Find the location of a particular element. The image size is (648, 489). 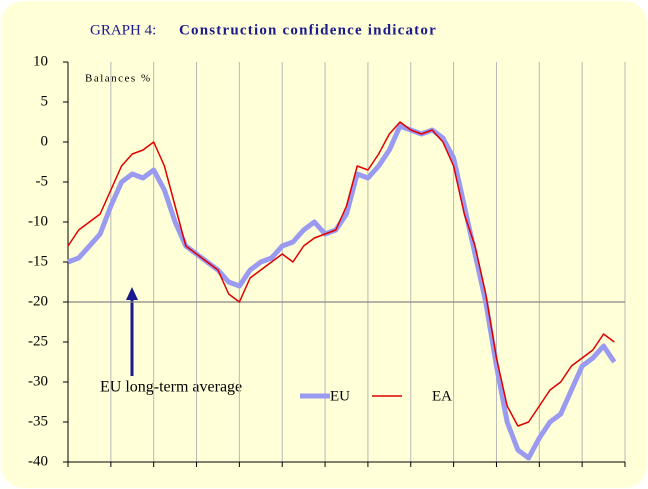

y-tick-label: -40 is located at coordinates (38, 461).